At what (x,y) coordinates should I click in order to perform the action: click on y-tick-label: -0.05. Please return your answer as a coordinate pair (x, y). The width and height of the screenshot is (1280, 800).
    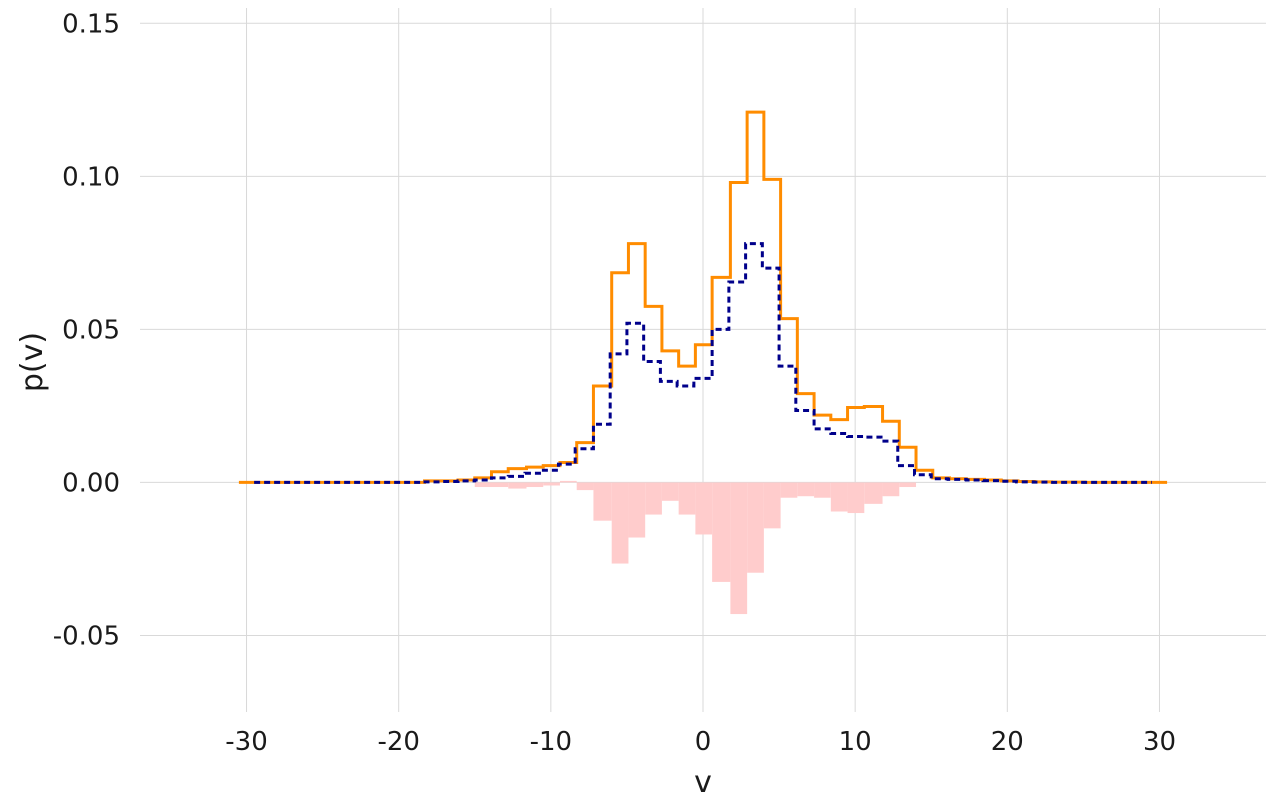
    Looking at the image, I should click on (86, 636).